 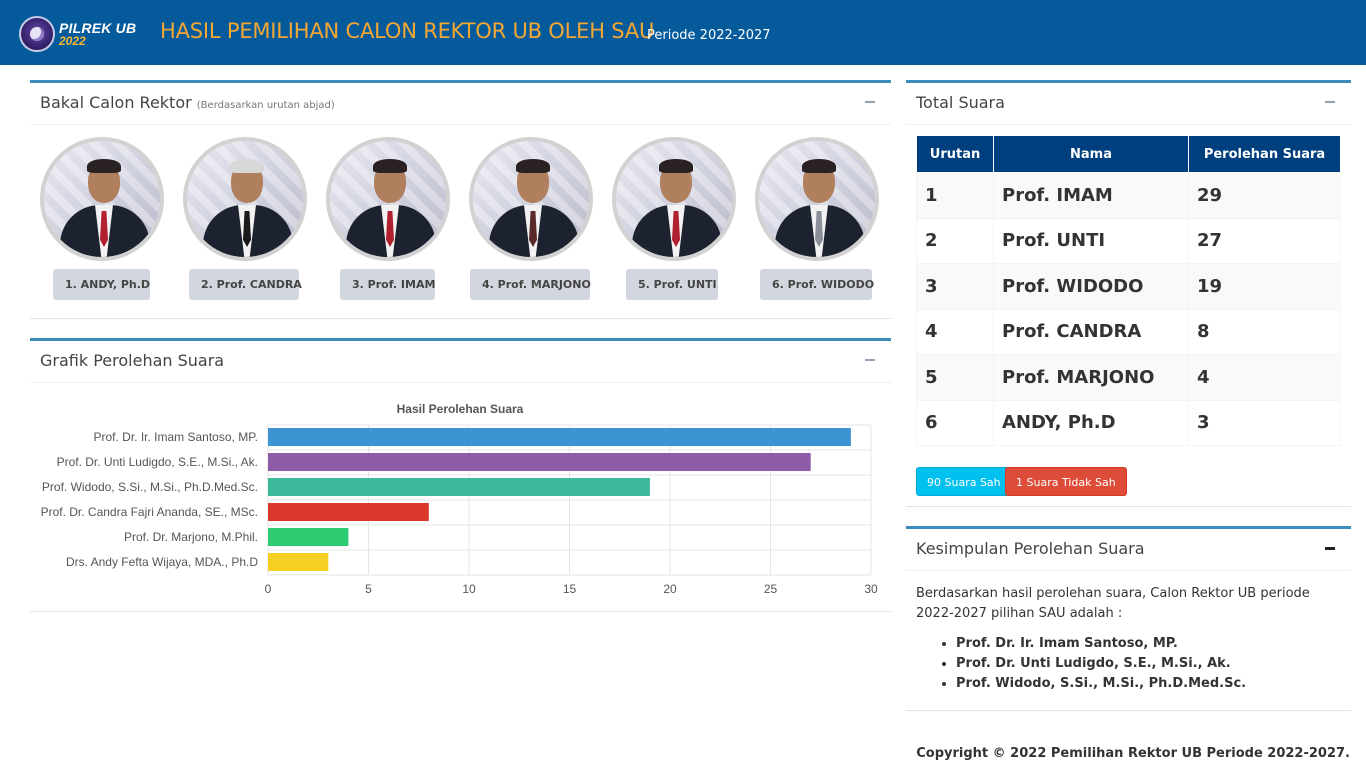 What do you see at coordinates (955, 377) in the screenshot?
I see `rank-cell: 5` at bounding box center [955, 377].